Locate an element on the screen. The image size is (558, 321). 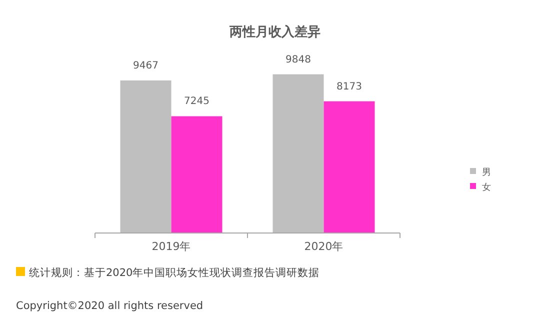
data-label: 9467 is located at coordinates (145, 66).